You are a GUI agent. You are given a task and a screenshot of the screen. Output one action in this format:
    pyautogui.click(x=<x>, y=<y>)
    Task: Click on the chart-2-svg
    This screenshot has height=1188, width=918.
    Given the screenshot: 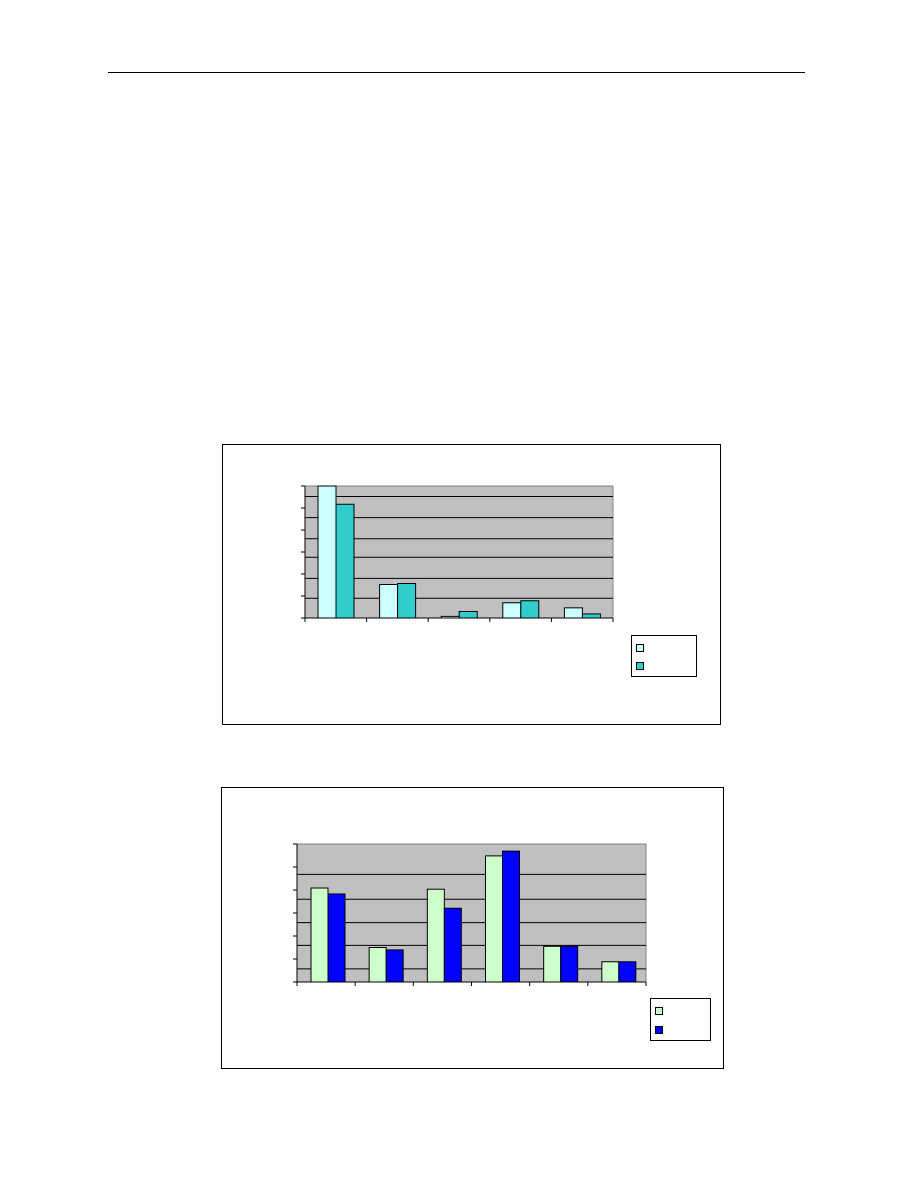 What is the action you would take?
    pyautogui.click(x=470, y=914)
    